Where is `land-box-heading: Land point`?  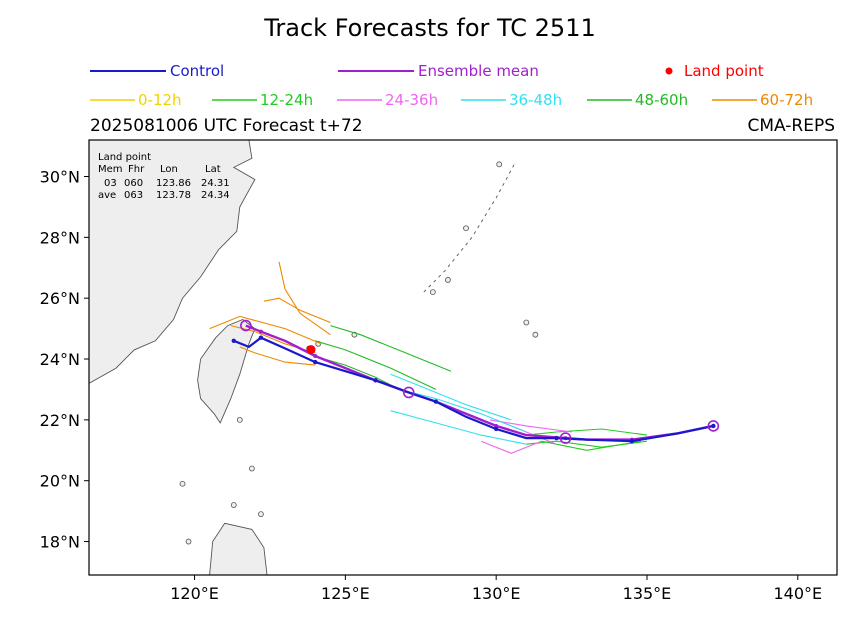
land-box-heading: Land point is located at coordinates (124, 157).